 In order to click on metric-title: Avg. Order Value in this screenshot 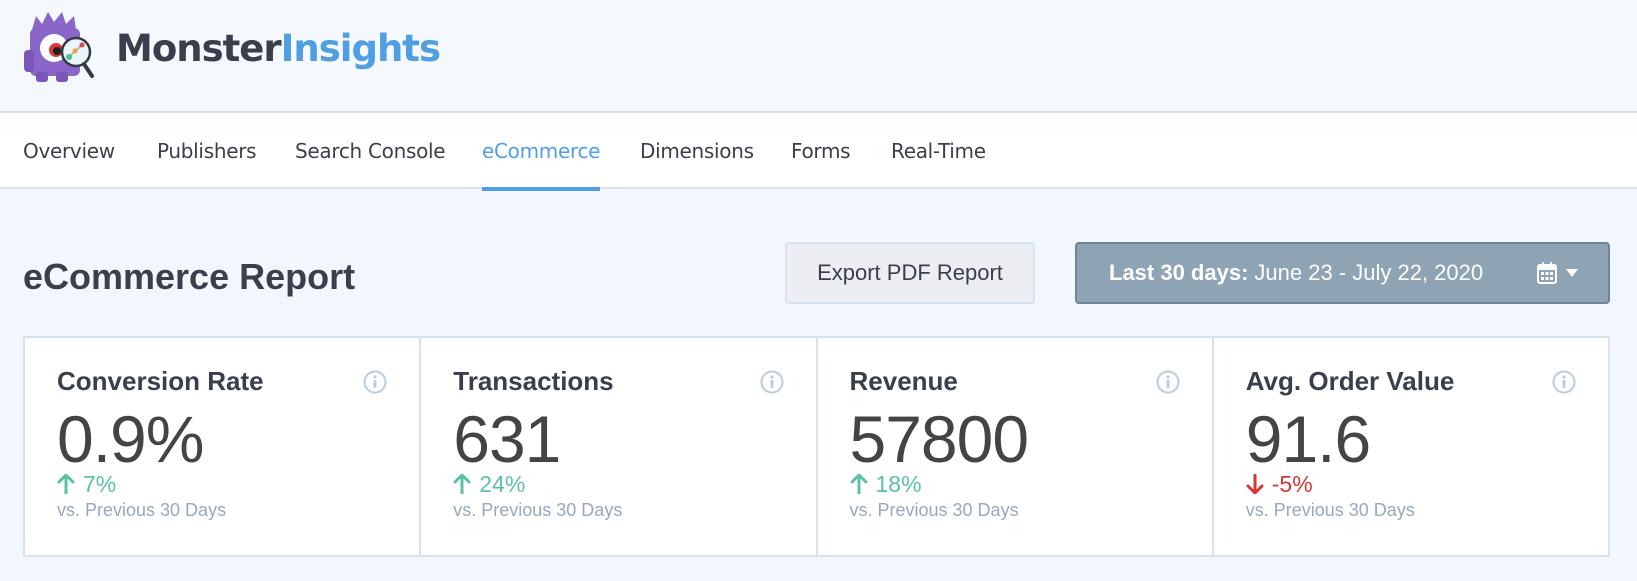, I will do `click(1350, 381)`.